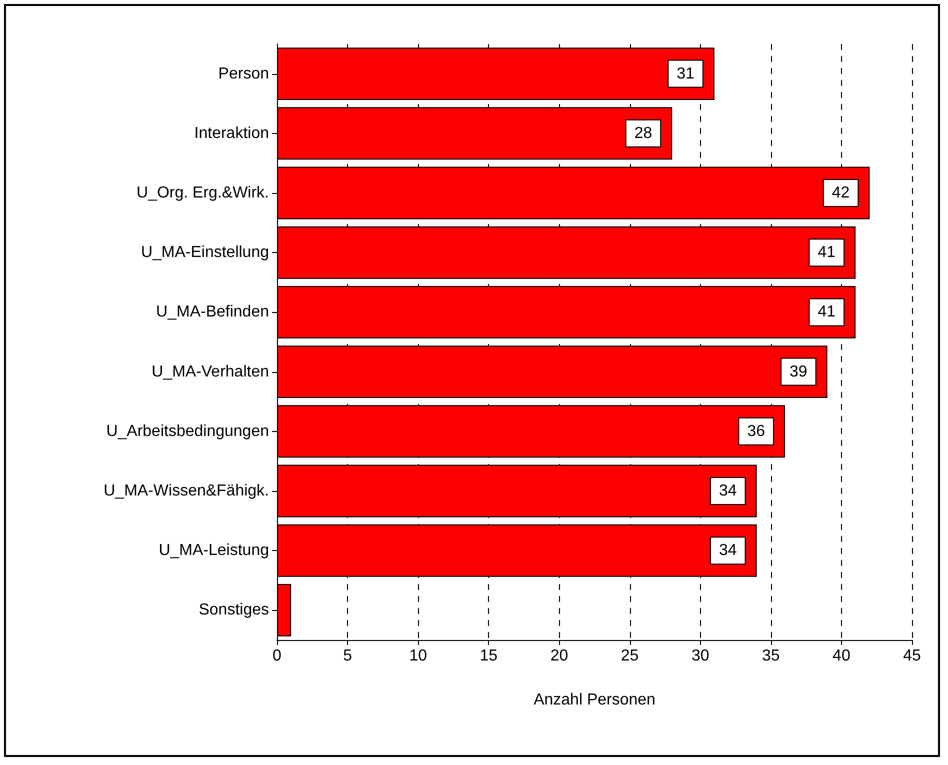 The image size is (948, 765). Describe the element at coordinates (912, 656) in the screenshot. I see `x-tick-label: 45` at that location.